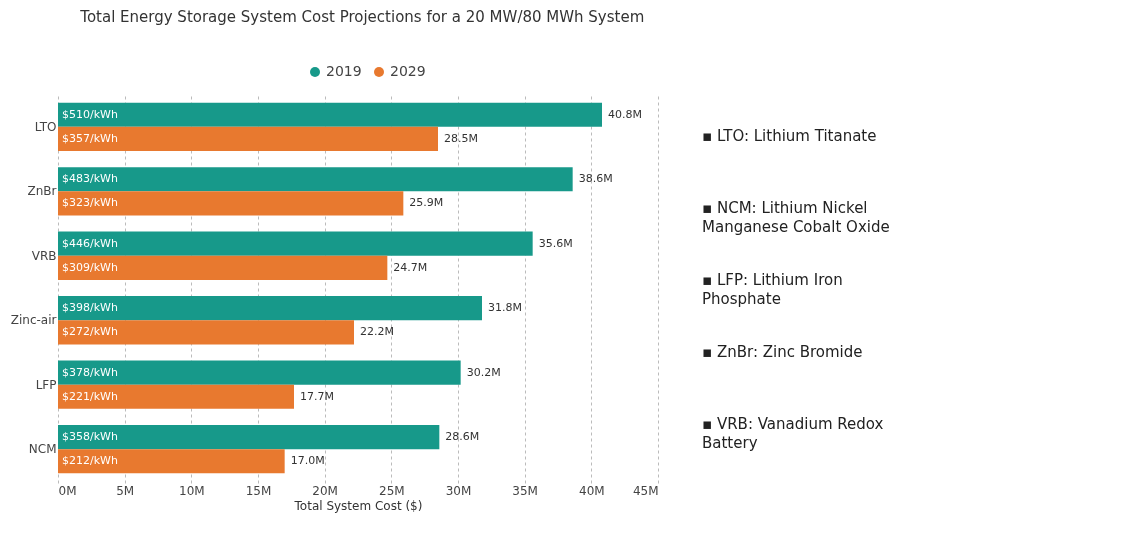  I want to click on data-label: 35.6M, so click(555, 243).